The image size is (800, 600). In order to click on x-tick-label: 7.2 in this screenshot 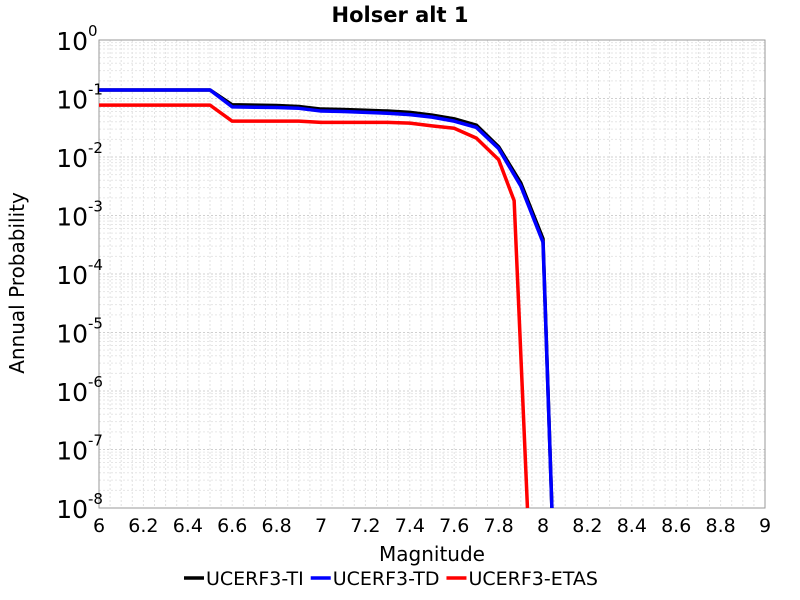, I will do `click(365, 526)`.